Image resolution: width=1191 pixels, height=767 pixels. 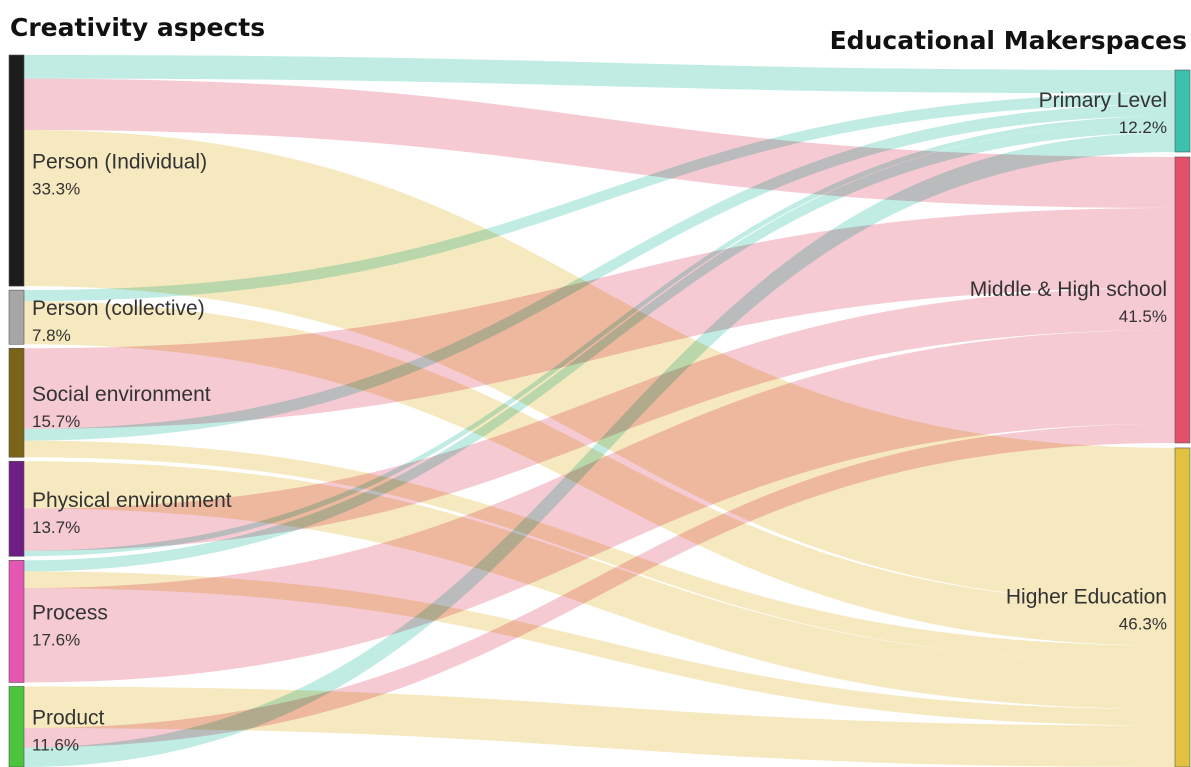 I want to click on node-label-primary-level: Primary Level, so click(x=1103, y=100).